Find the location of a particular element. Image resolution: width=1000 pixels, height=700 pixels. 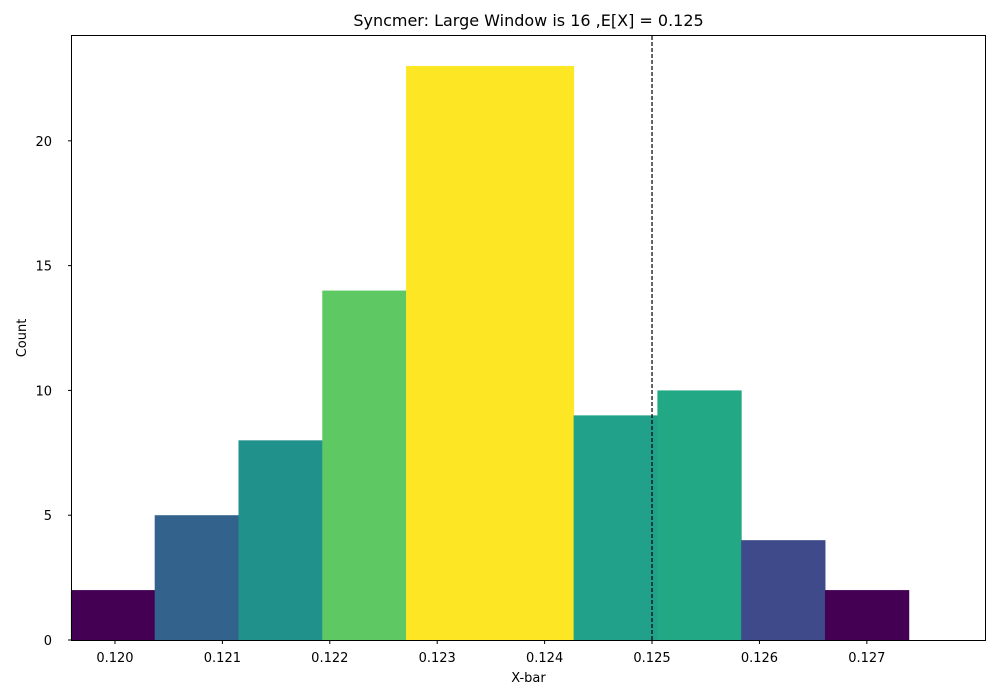

x-tick-label: 0.124 is located at coordinates (544, 658).